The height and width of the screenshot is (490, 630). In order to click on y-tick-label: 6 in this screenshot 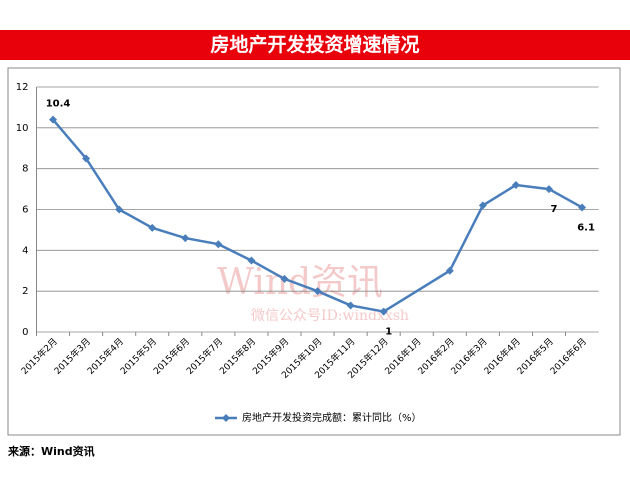, I will do `click(25, 210)`.